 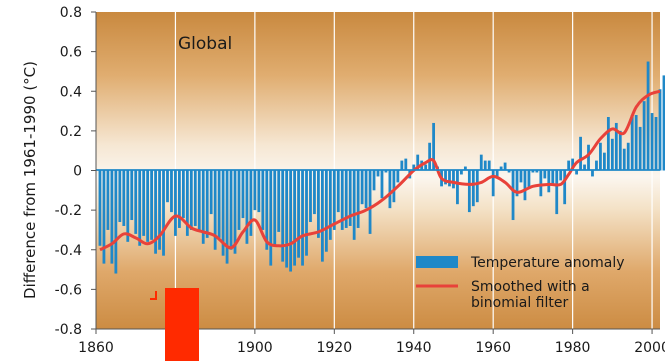 I want to click on anomaly-bar-1927, so click(x=362, y=187).